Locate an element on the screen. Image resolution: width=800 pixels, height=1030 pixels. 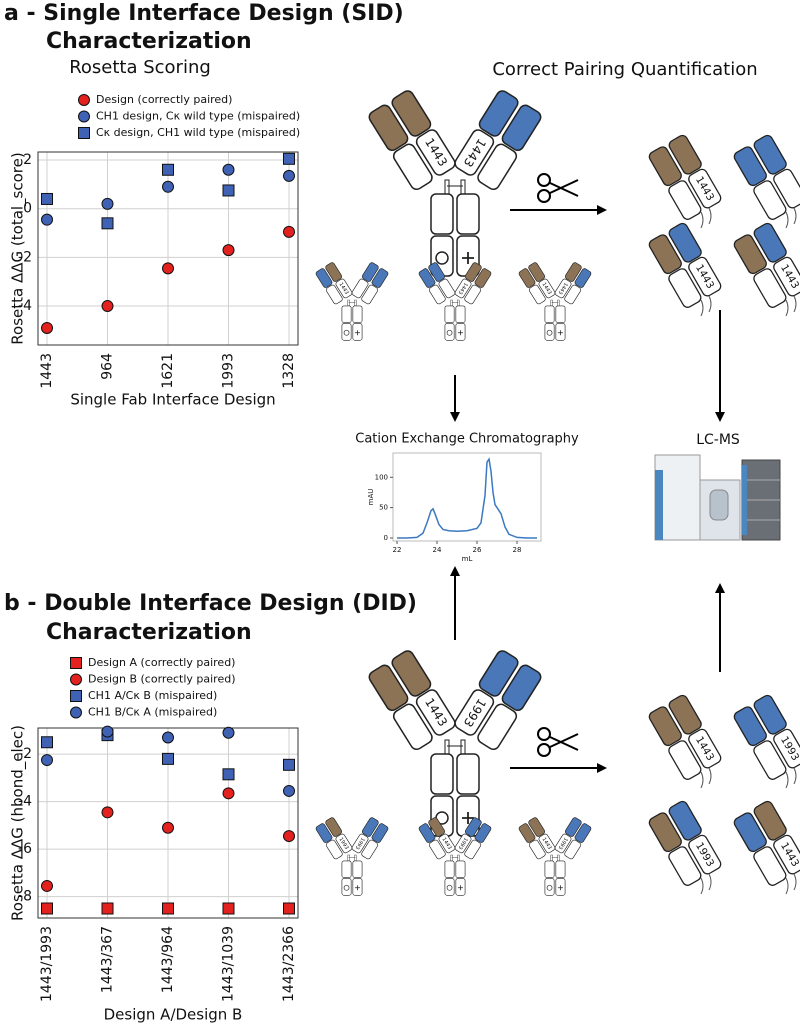
y-tick-label: 0 is located at coordinates (386, 538).